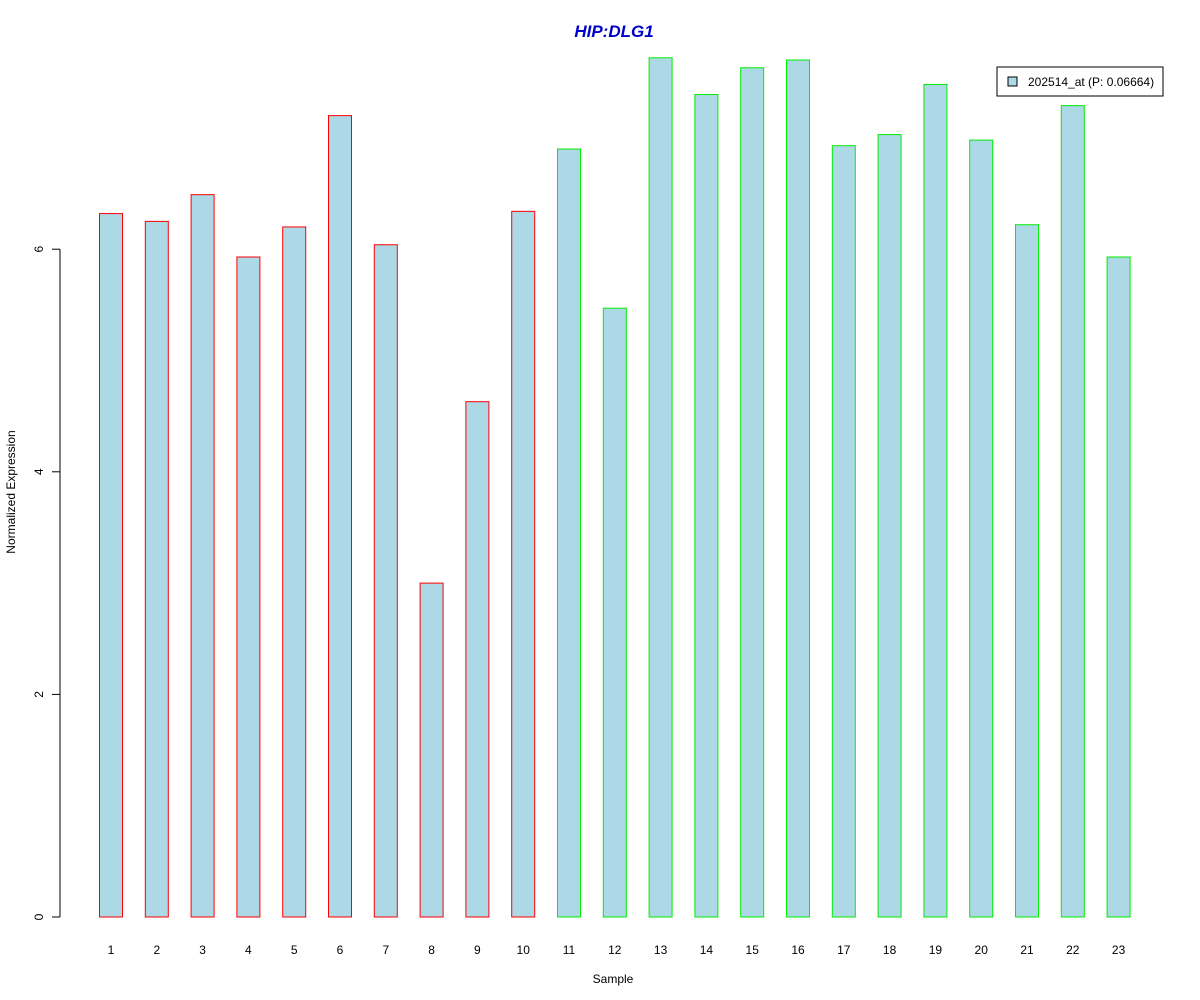 The height and width of the screenshot is (1000, 1200). What do you see at coordinates (340, 950) in the screenshot?
I see `x-tick-label: 6` at bounding box center [340, 950].